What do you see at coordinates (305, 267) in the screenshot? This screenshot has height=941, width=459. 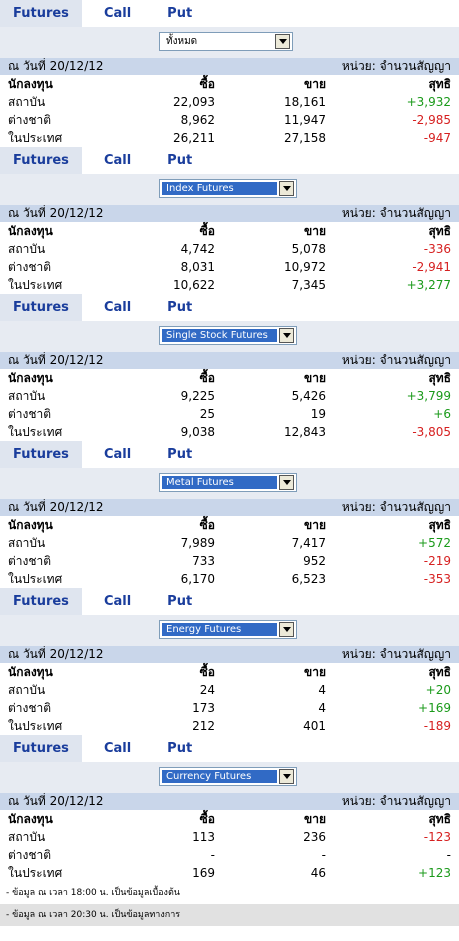 I see `cell-sell: 10,972` at bounding box center [305, 267].